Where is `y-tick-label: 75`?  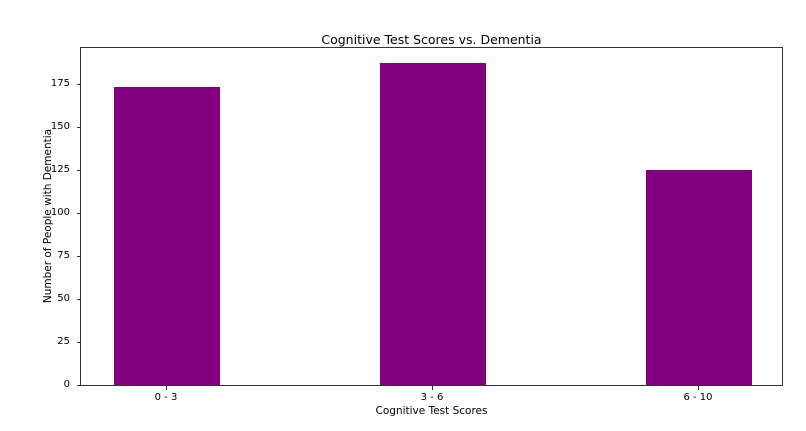 y-tick-label: 75 is located at coordinates (40, 255).